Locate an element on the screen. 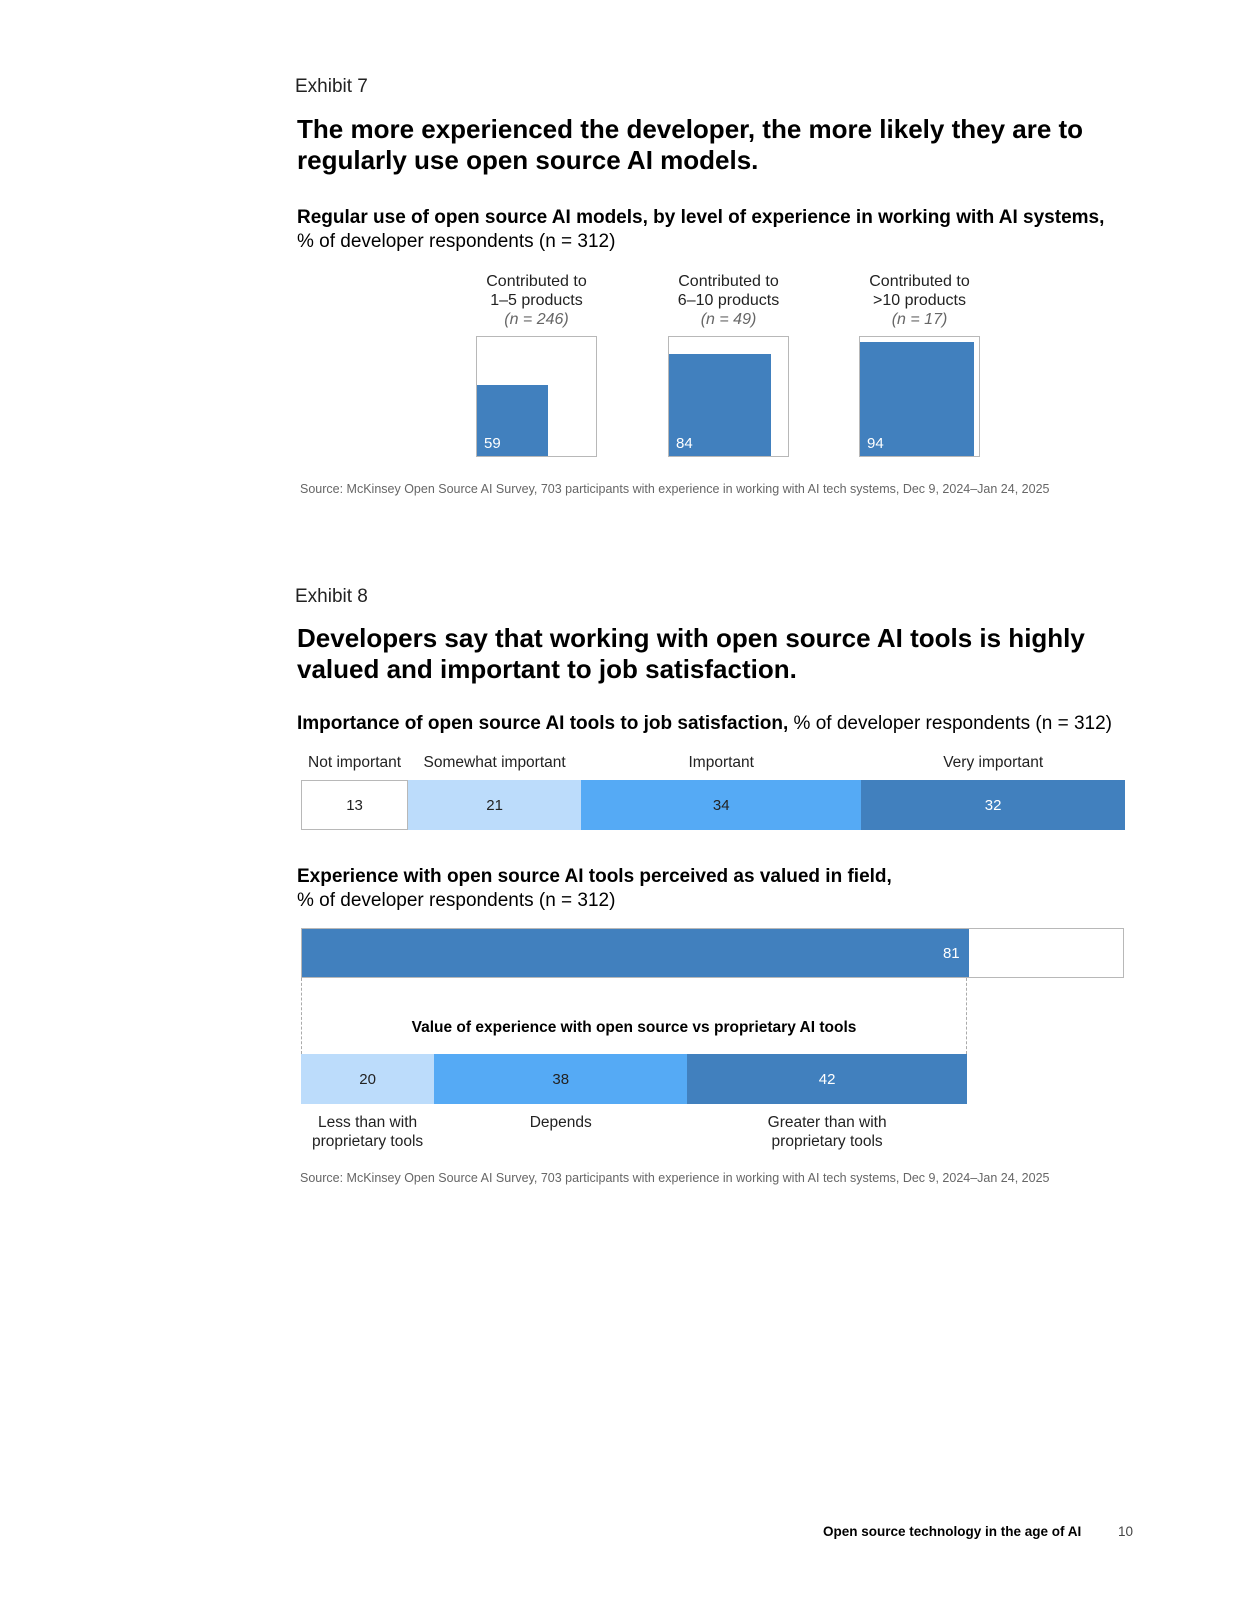  exhibit7-label: Exhibit 7 is located at coordinates (331, 86).